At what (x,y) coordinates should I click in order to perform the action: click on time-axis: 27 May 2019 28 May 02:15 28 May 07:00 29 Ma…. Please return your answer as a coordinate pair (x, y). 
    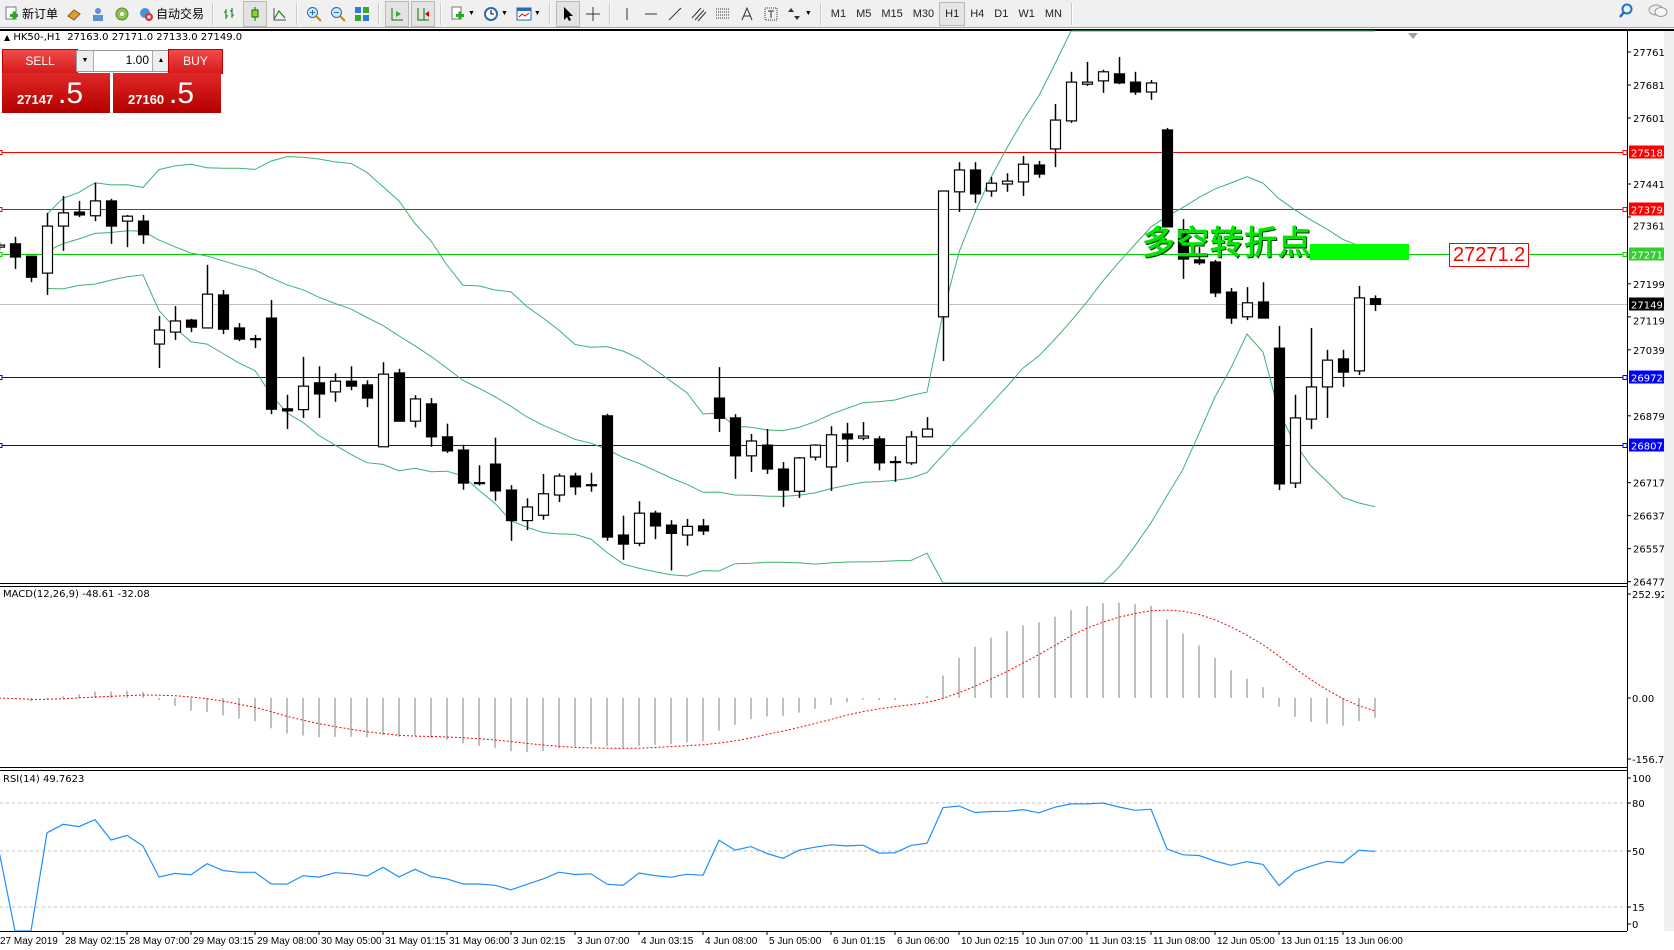
    Looking at the image, I should click on (701, 939).